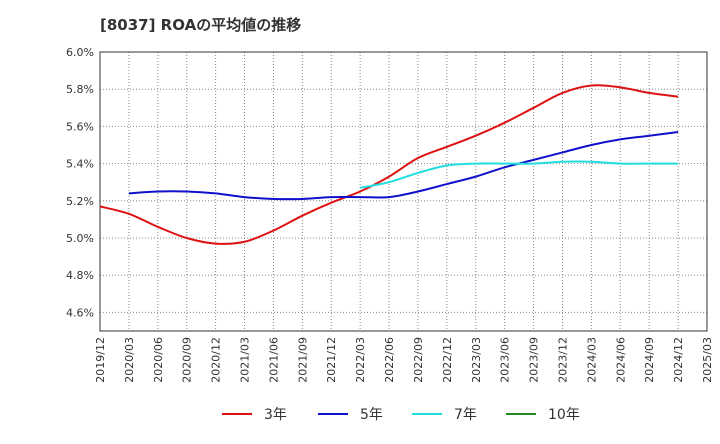 The width and height of the screenshot is (720, 444). Describe the element at coordinates (80, 126) in the screenshot. I see `y-tick-label: 5.6%` at that location.